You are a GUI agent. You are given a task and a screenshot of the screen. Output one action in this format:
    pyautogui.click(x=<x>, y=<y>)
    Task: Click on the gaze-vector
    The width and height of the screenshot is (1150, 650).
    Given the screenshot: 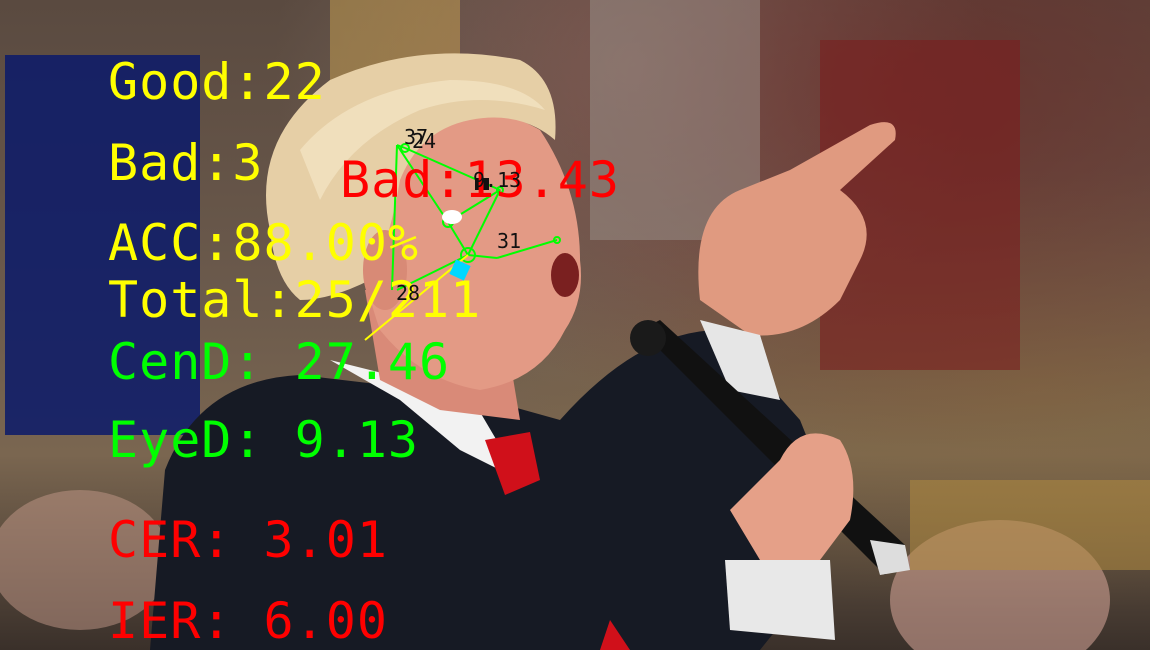 What is the action you would take?
    pyautogui.click(x=416, y=297)
    